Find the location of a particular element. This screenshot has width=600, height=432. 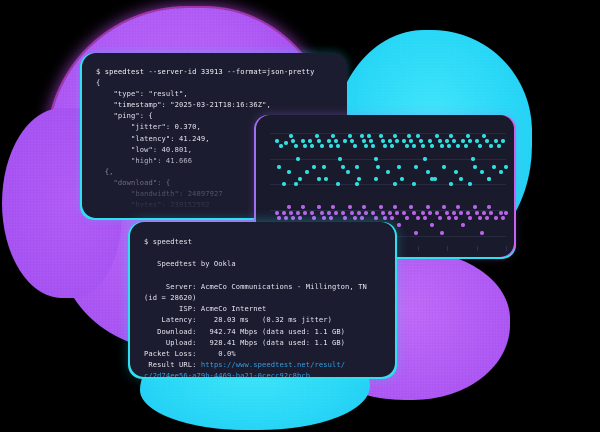

json-line: "jitter": 0.370, is located at coordinates (165, 127).